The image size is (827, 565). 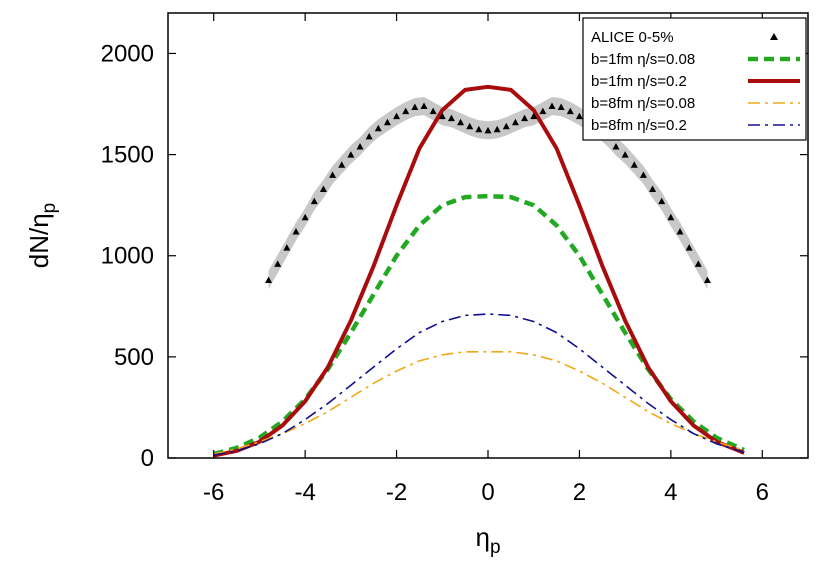 What do you see at coordinates (579, 492) in the screenshot?
I see `x-tick-label: 2` at bounding box center [579, 492].